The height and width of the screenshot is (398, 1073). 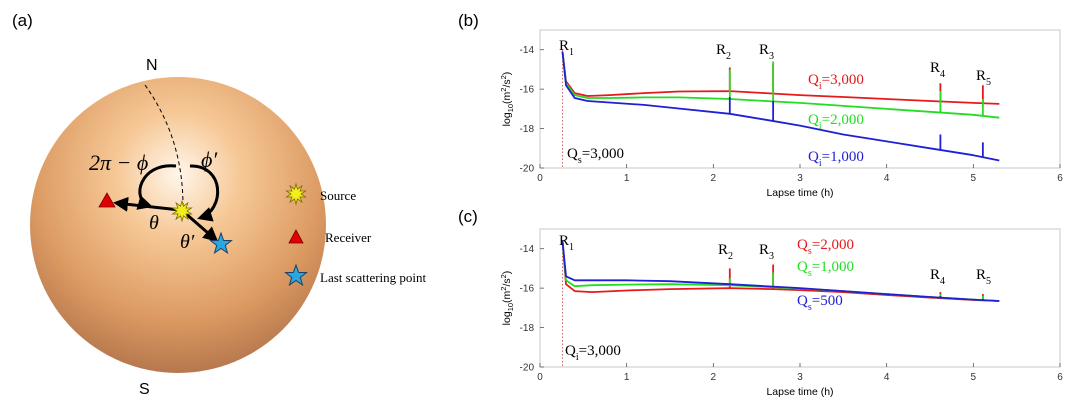 What do you see at coordinates (221, 243) in the screenshot?
I see `scatter-star-icon` at bounding box center [221, 243].